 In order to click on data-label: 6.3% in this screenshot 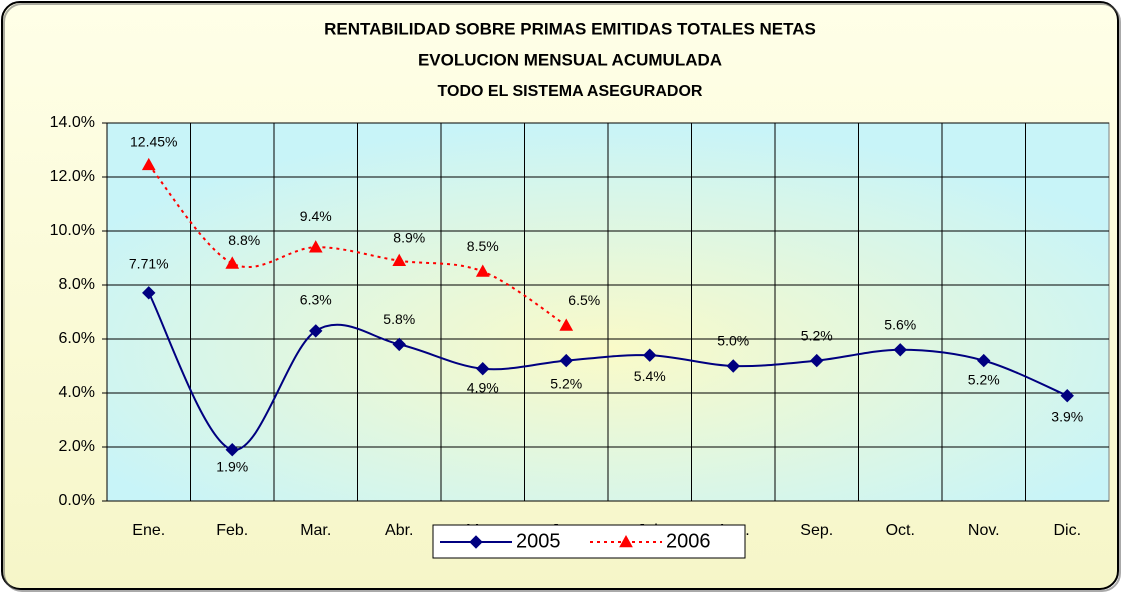, I will do `click(316, 300)`.